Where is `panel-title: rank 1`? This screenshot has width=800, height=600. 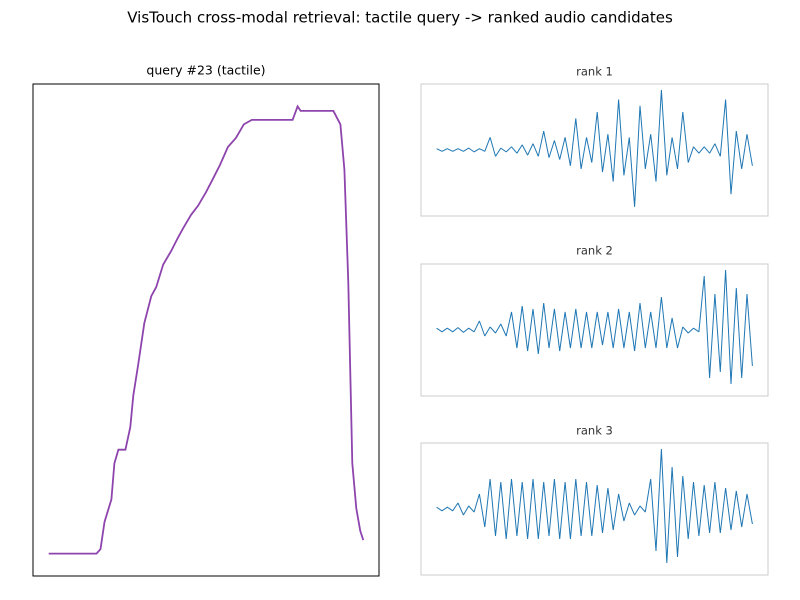 panel-title: rank 1 is located at coordinates (594, 72).